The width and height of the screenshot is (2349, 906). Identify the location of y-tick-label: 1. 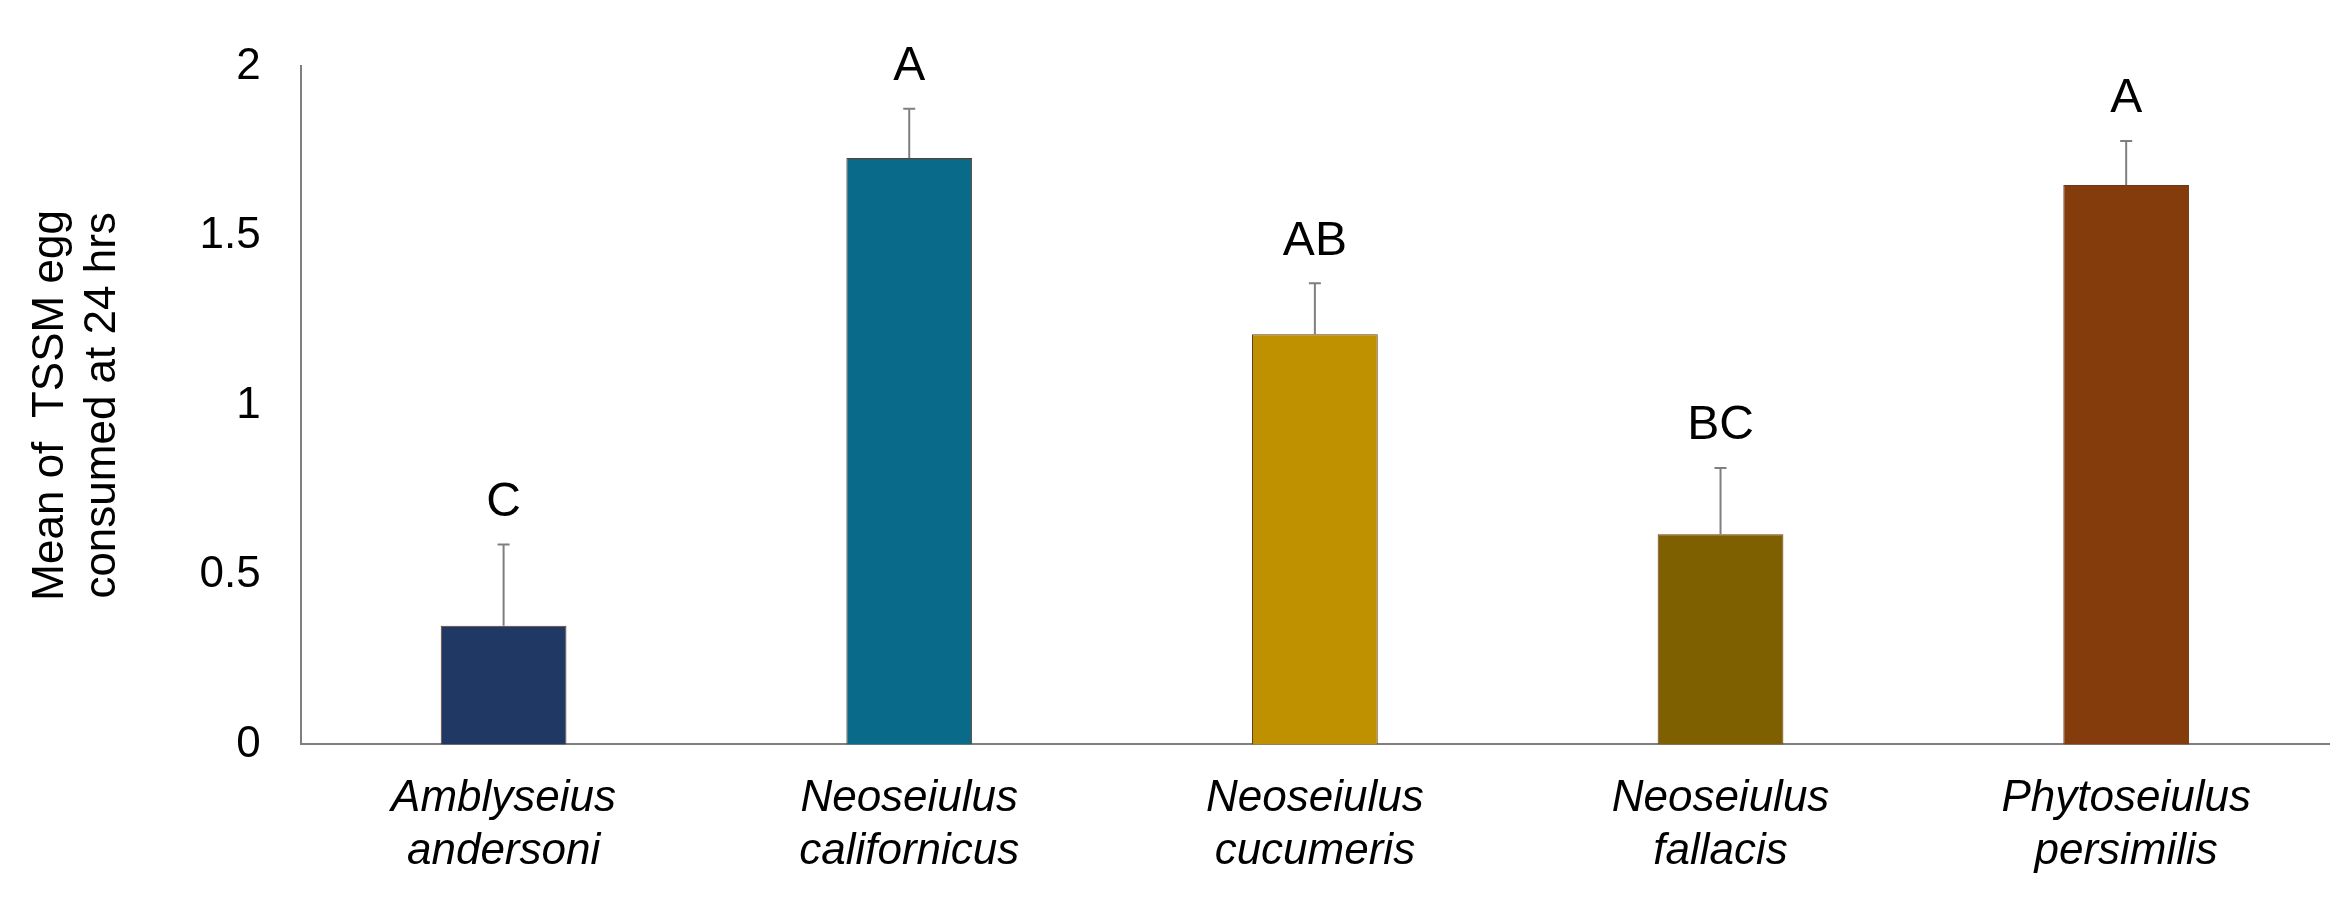
(248, 402).